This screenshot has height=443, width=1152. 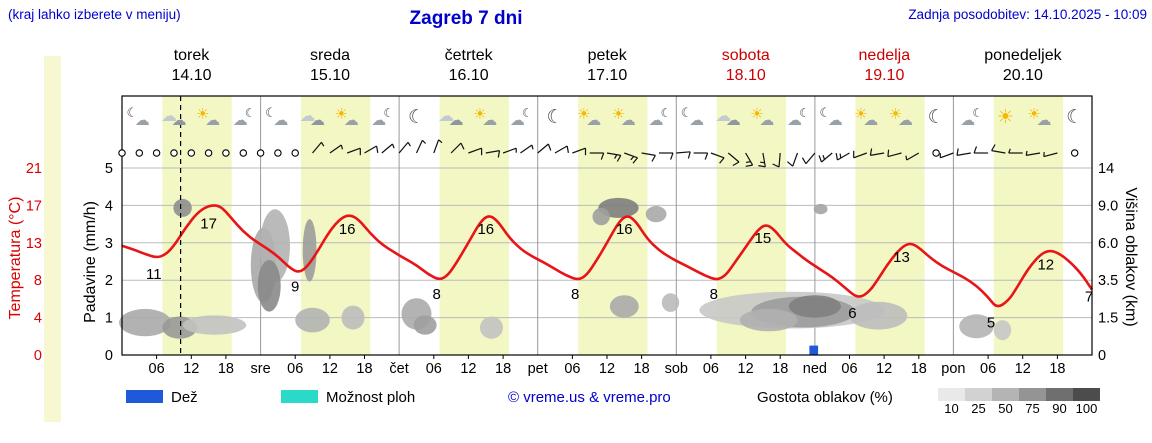 What do you see at coordinates (527, 113) in the screenshot?
I see `cloud-moon-glyph: ☾` at bounding box center [527, 113].